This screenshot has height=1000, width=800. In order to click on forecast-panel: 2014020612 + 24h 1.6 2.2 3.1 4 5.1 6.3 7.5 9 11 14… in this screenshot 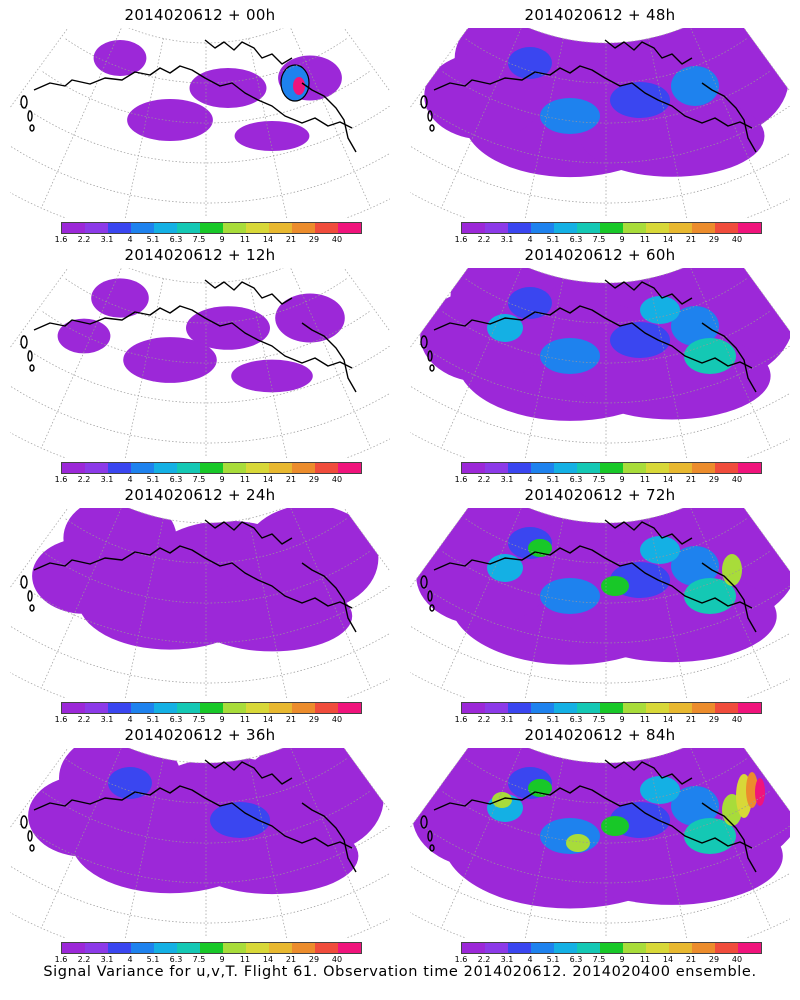, I will do `click(200, 602)`.